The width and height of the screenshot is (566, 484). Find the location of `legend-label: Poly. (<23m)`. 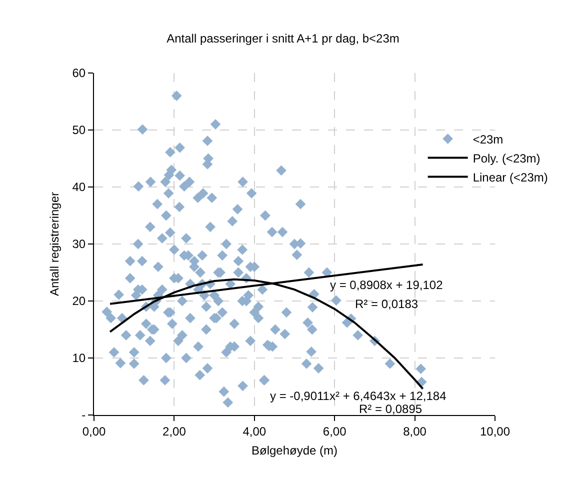

legend-label: Poly. (<23m) is located at coordinates (506, 158).